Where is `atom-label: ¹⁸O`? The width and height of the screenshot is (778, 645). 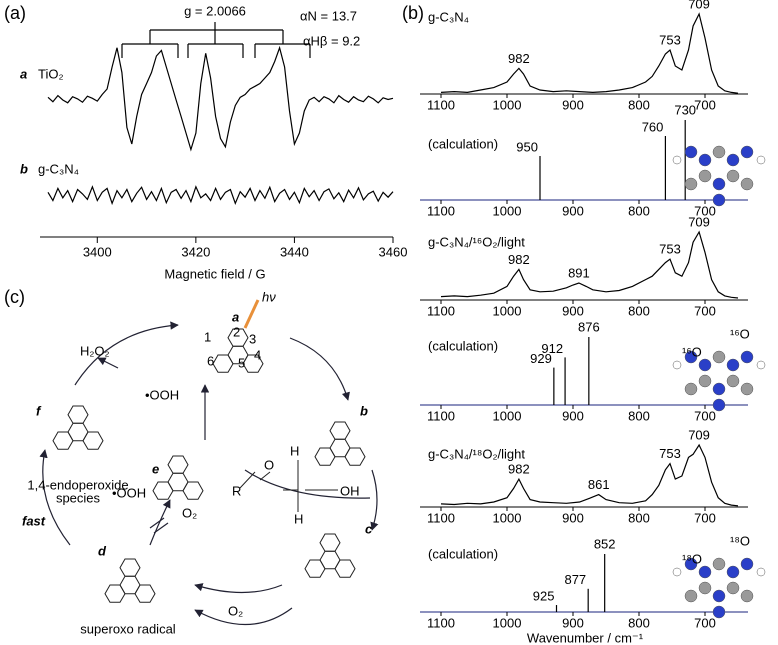 atom-label: ¹⁸O is located at coordinates (740, 540).